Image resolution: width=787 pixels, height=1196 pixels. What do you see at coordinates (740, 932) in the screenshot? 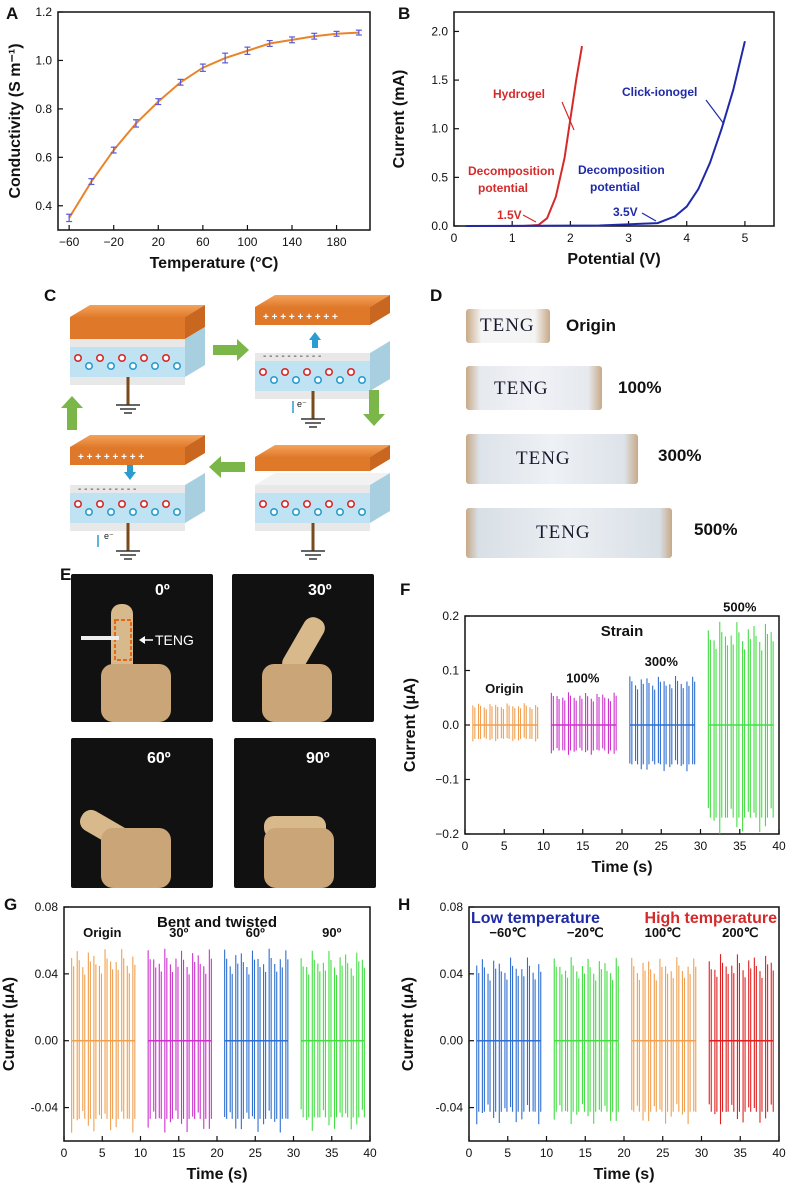
I see `series-label: 200℃` at bounding box center [740, 932].